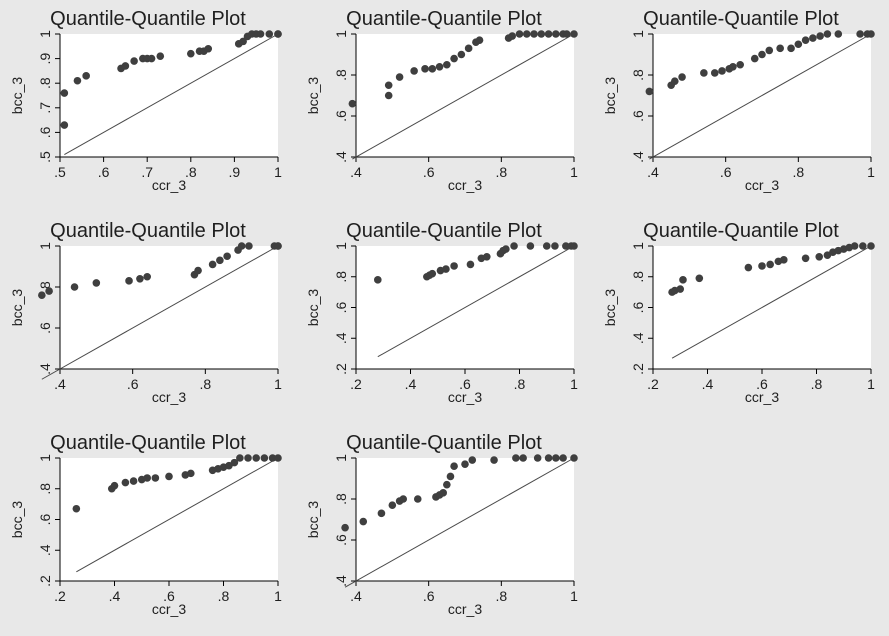 The width and height of the screenshot is (889, 636). Describe the element at coordinates (235, 172) in the screenshot. I see `x-tick-label: .9` at that location.